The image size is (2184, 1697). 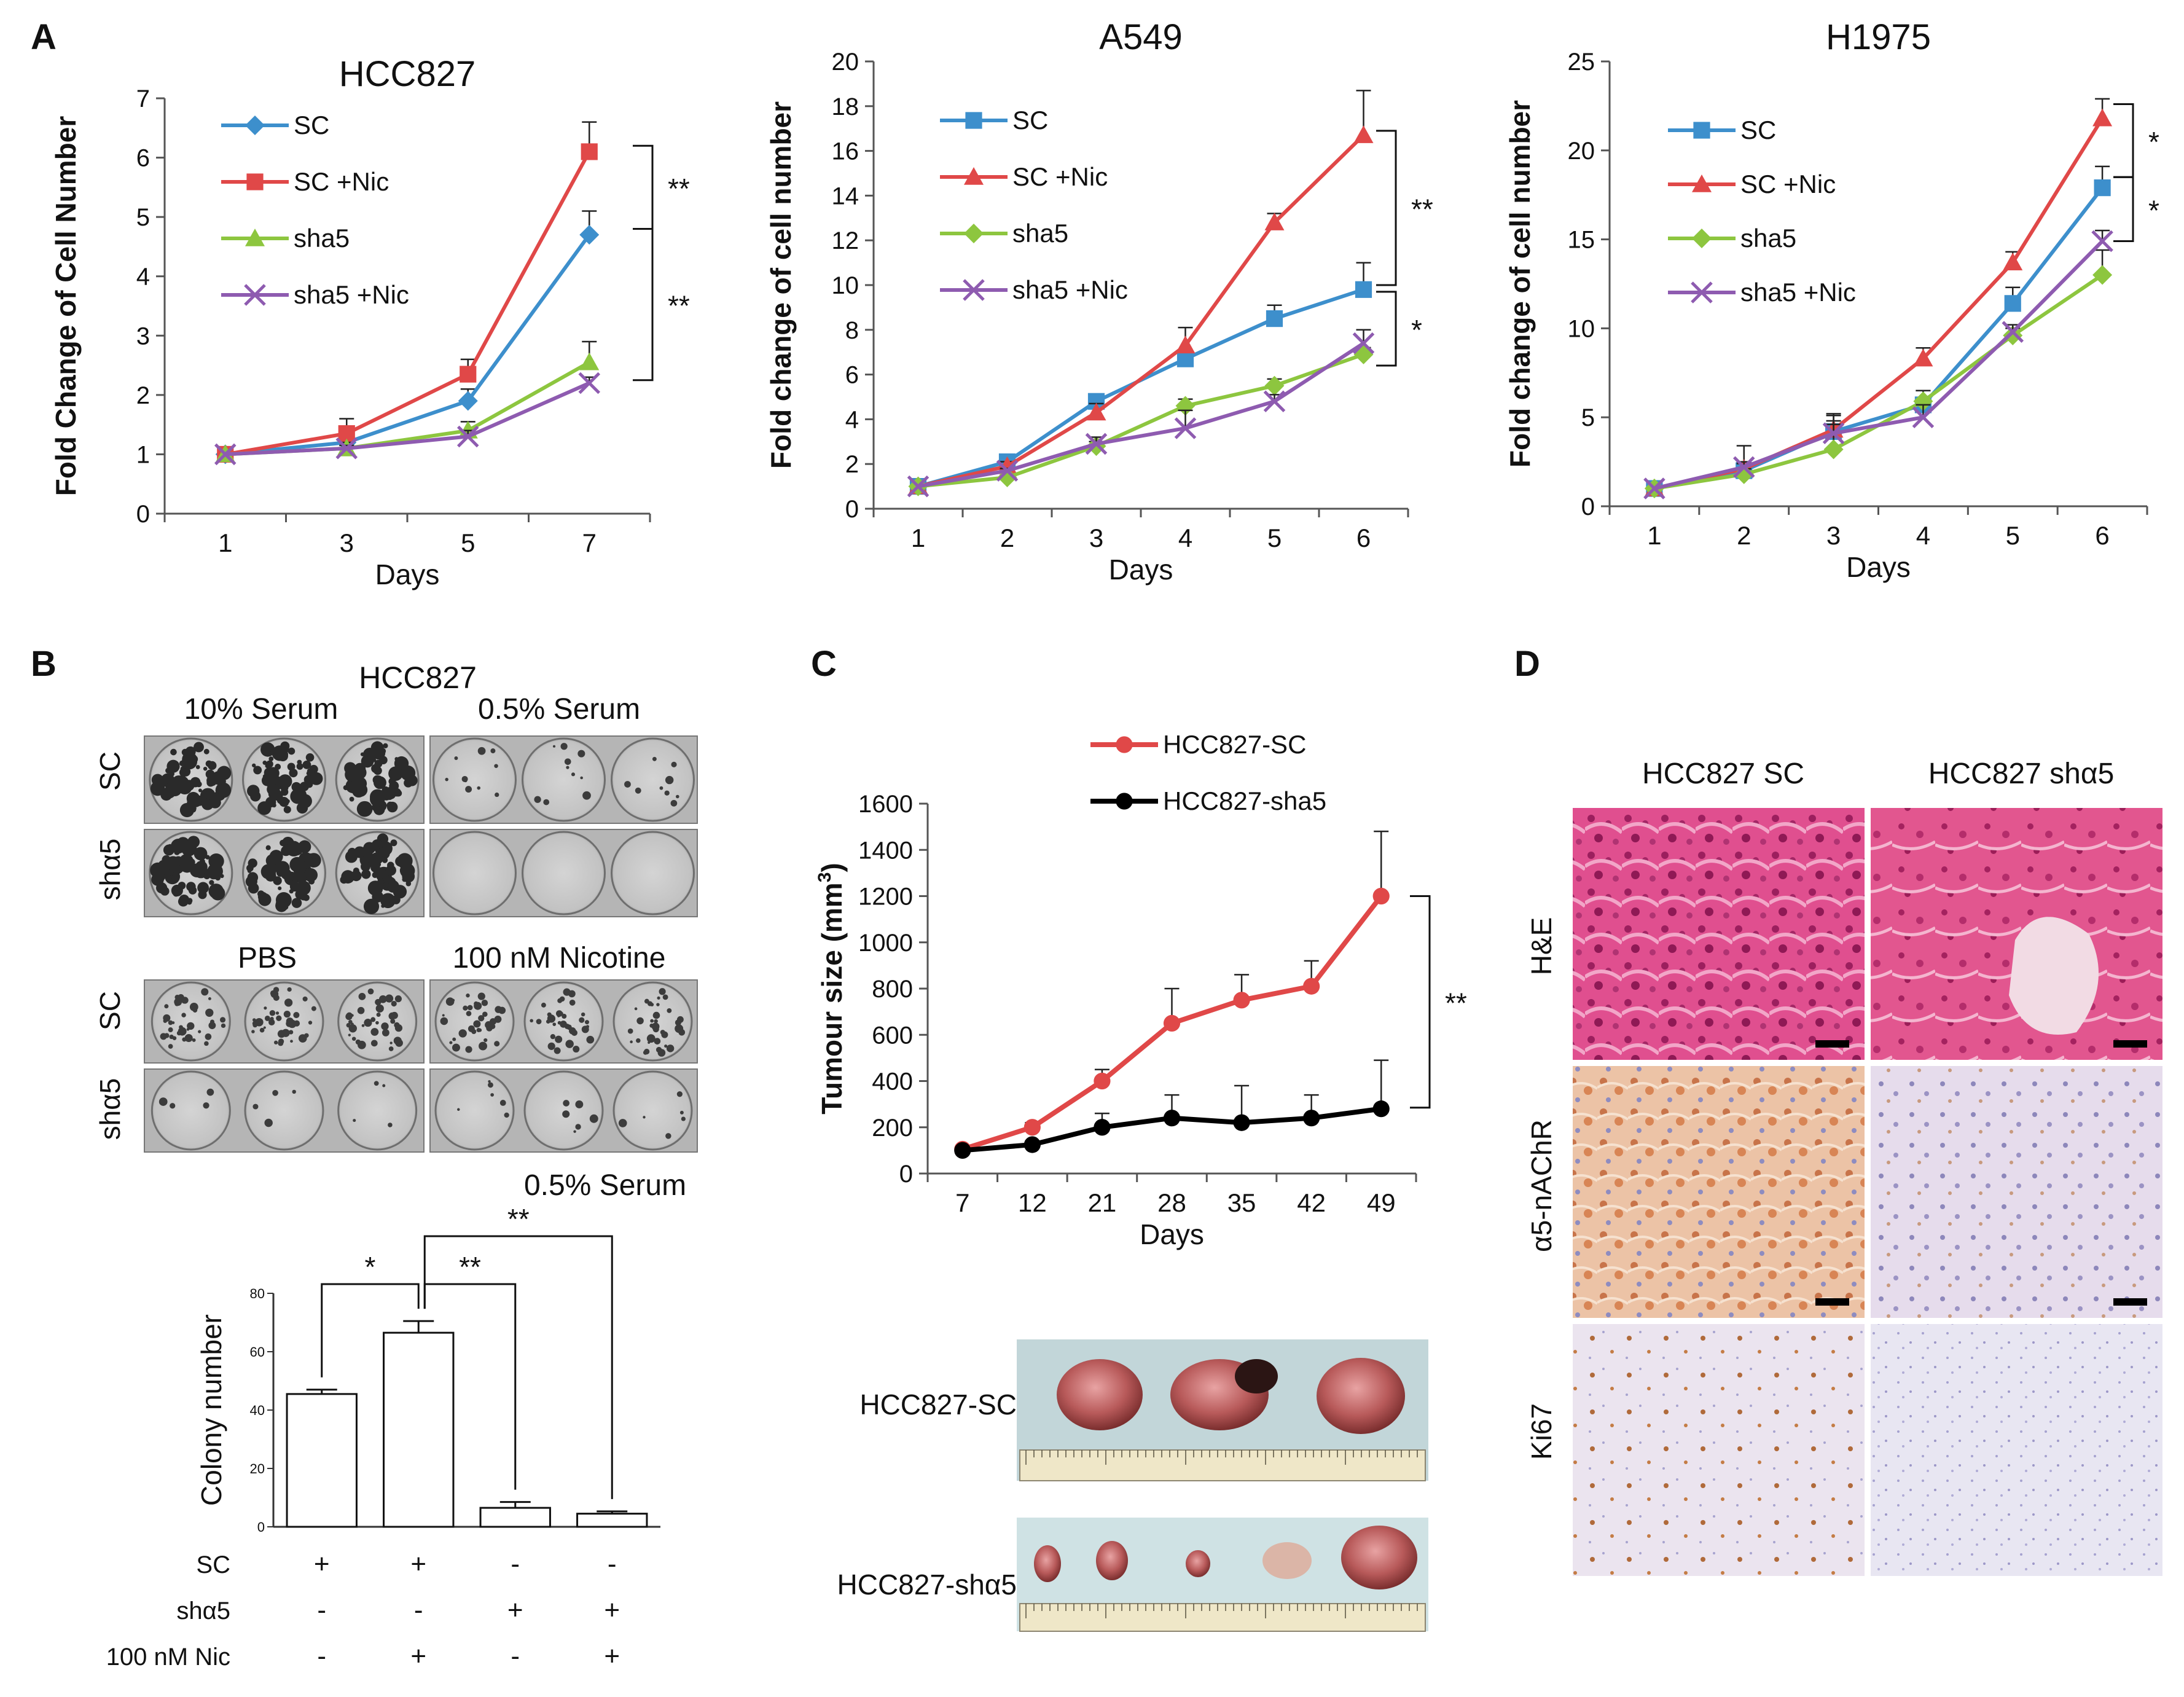 I want to click on a1-legend-label-sha5: sha5, so click(x=322, y=238).